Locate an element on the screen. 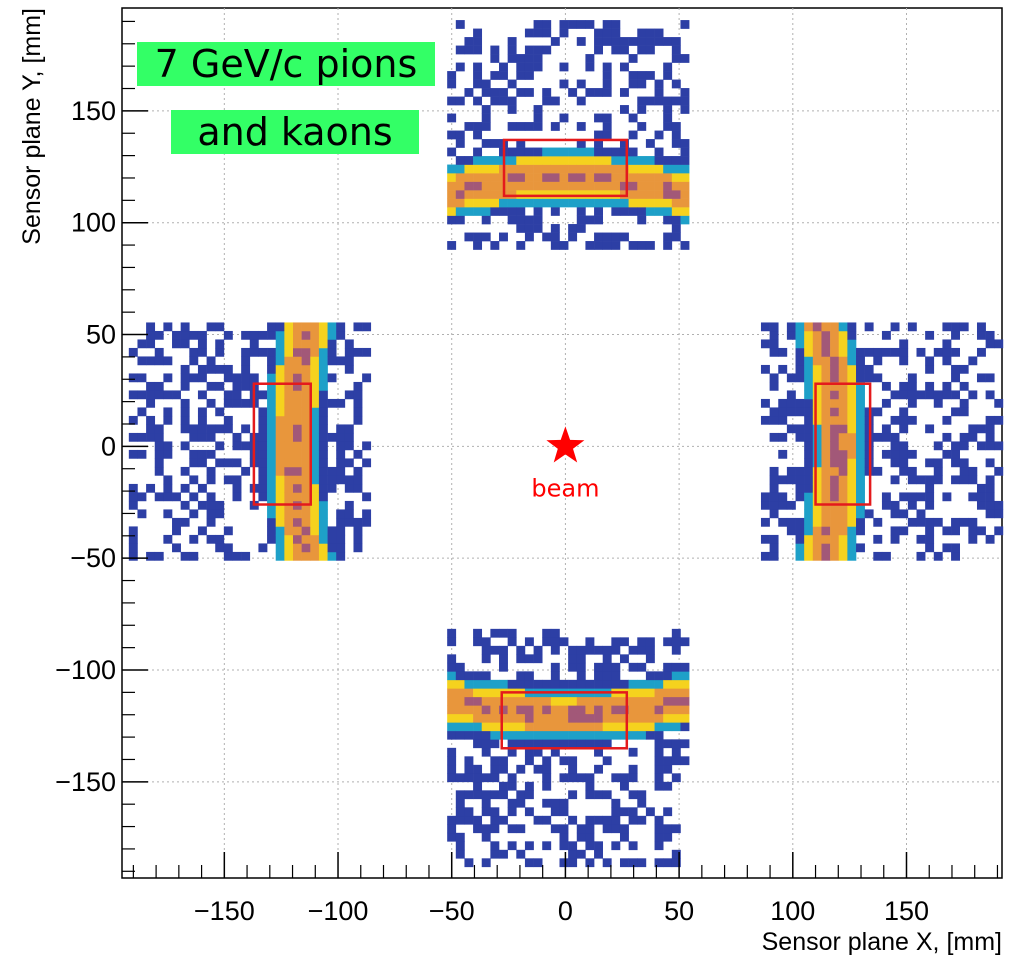  y-tick-label: −50 is located at coordinates (93, 558).